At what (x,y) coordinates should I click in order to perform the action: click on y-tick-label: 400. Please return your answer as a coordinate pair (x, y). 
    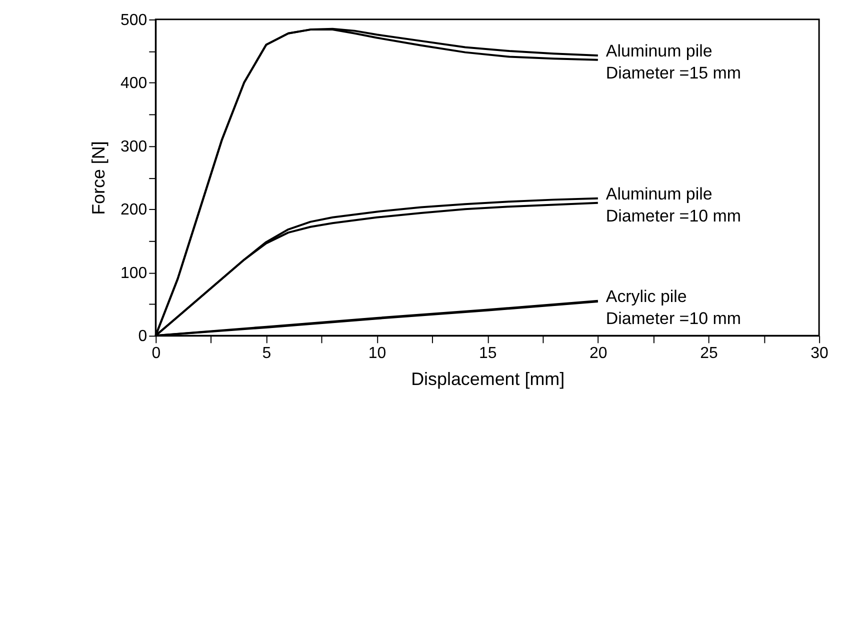
    Looking at the image, I should click on (134, 83).